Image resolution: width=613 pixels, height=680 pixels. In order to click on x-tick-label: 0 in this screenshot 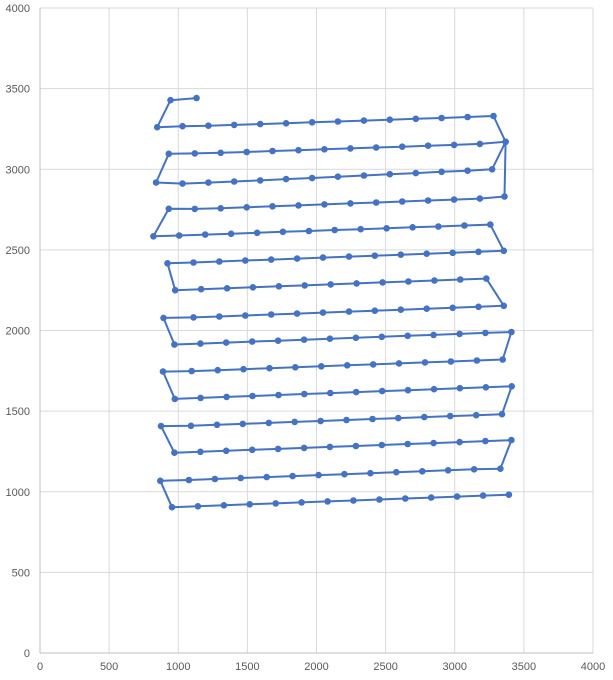, I will do `click(40, 667)`.